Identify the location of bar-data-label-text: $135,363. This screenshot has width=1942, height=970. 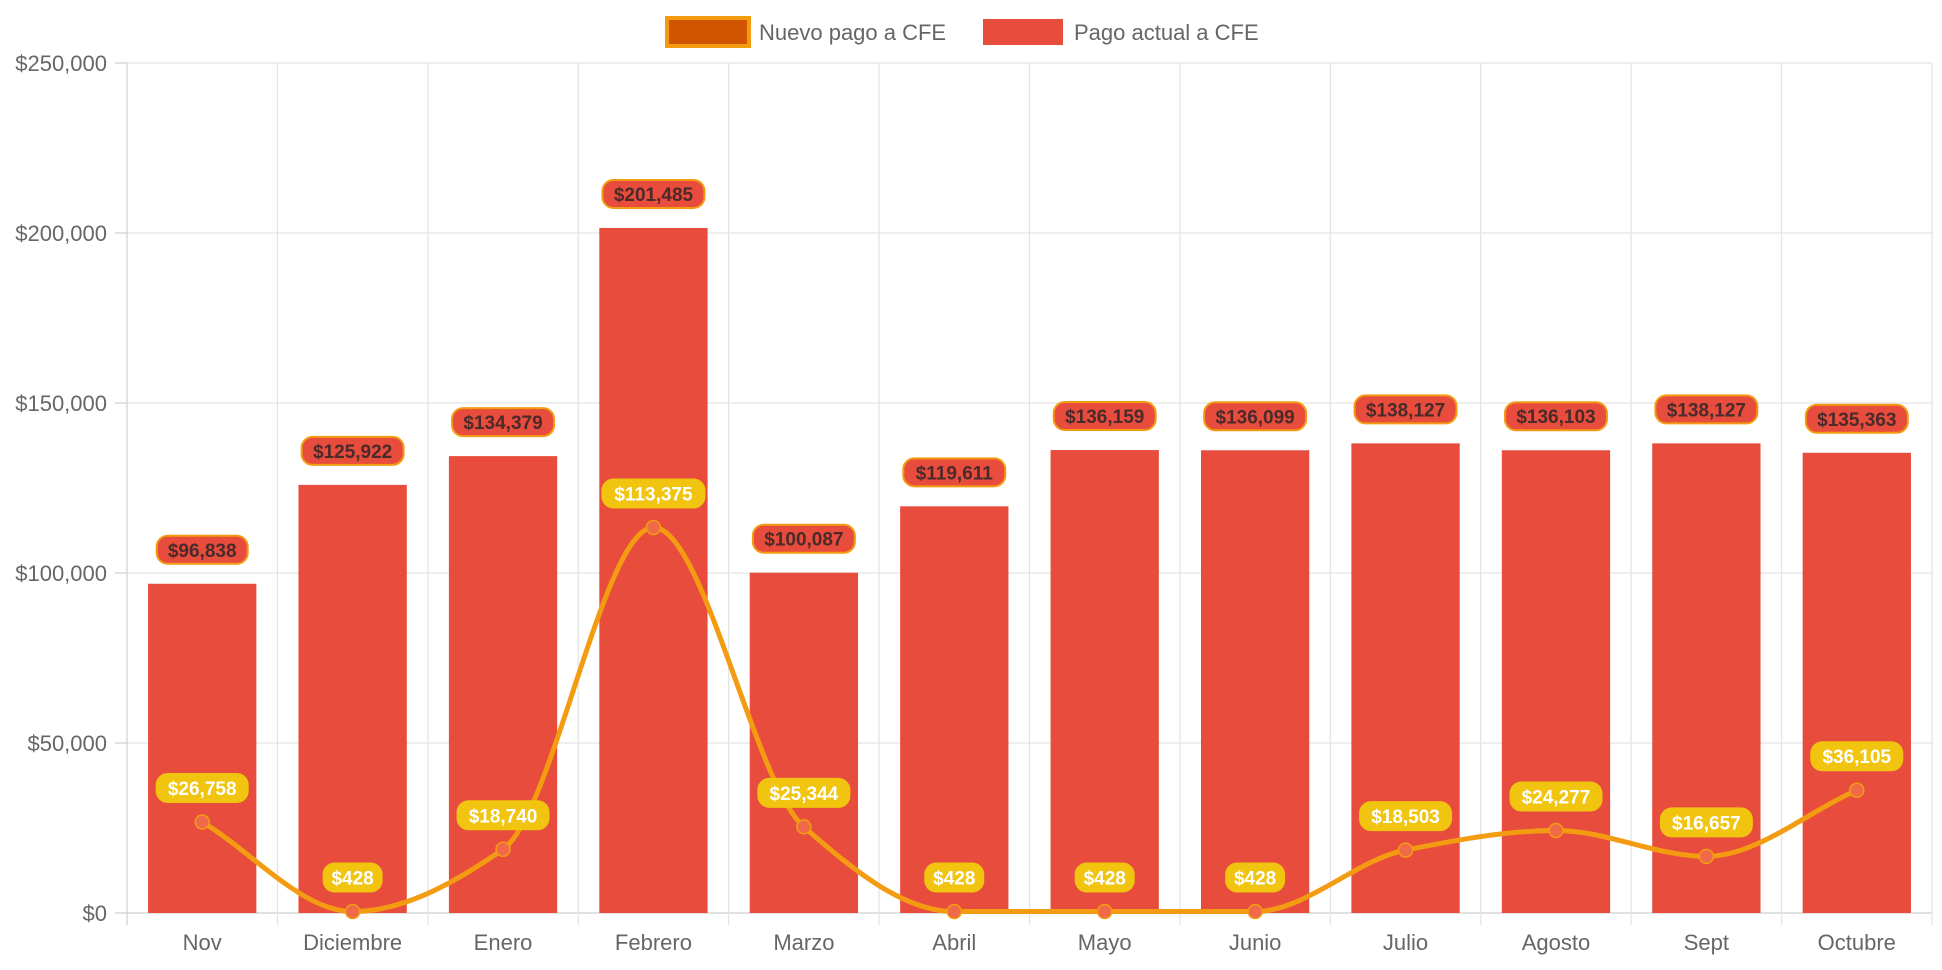
(1856, 420).